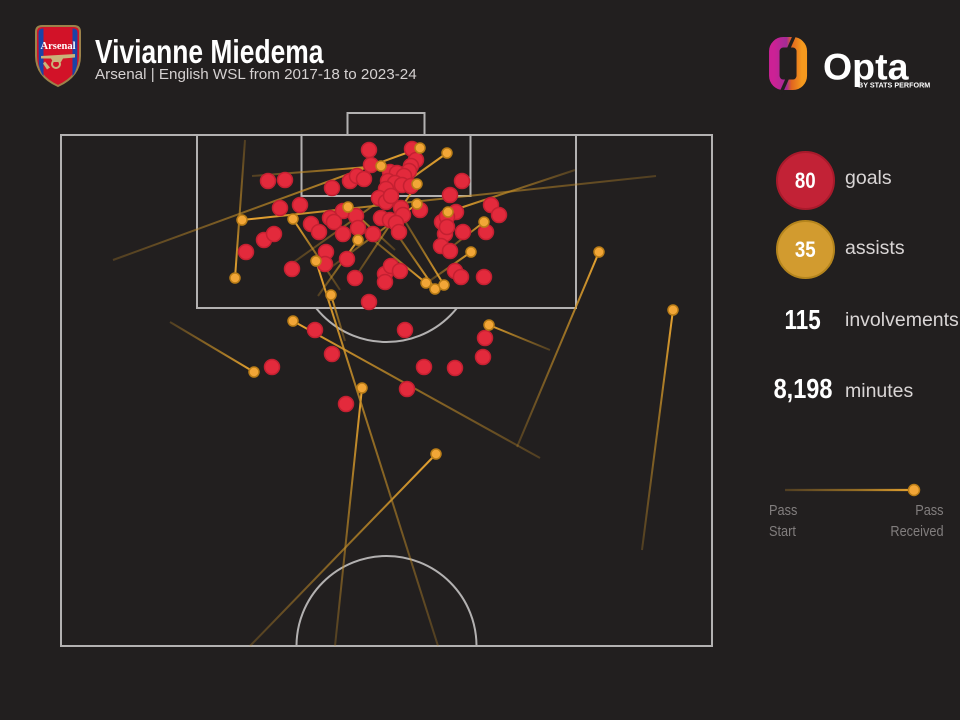  I want to click on svg-text: Arsenal, so click(58, 46).